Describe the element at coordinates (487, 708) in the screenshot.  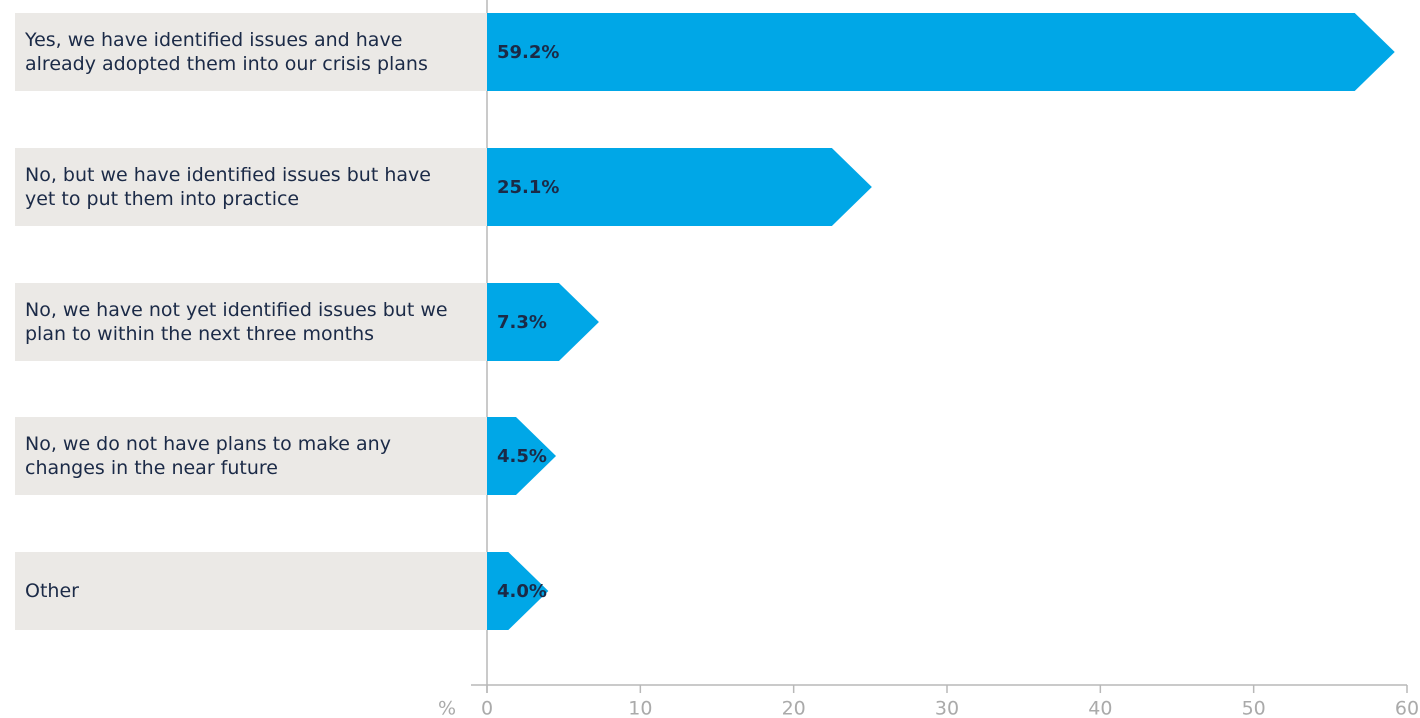
I see `x-tick-label: 0` at that location.